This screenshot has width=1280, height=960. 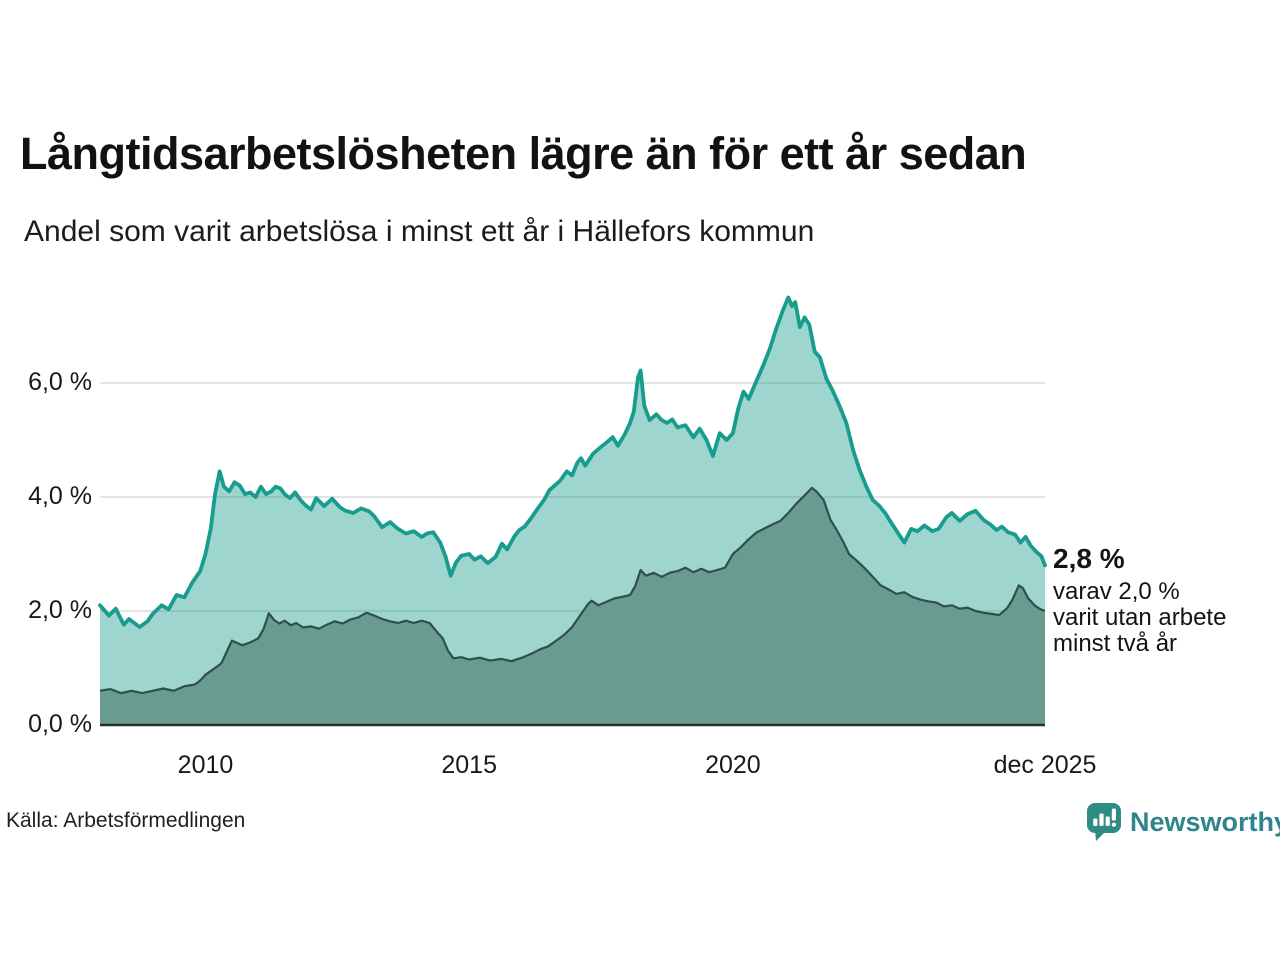 I want to click on y-tick-label: 0,0 %, so click(x=60, y=723).